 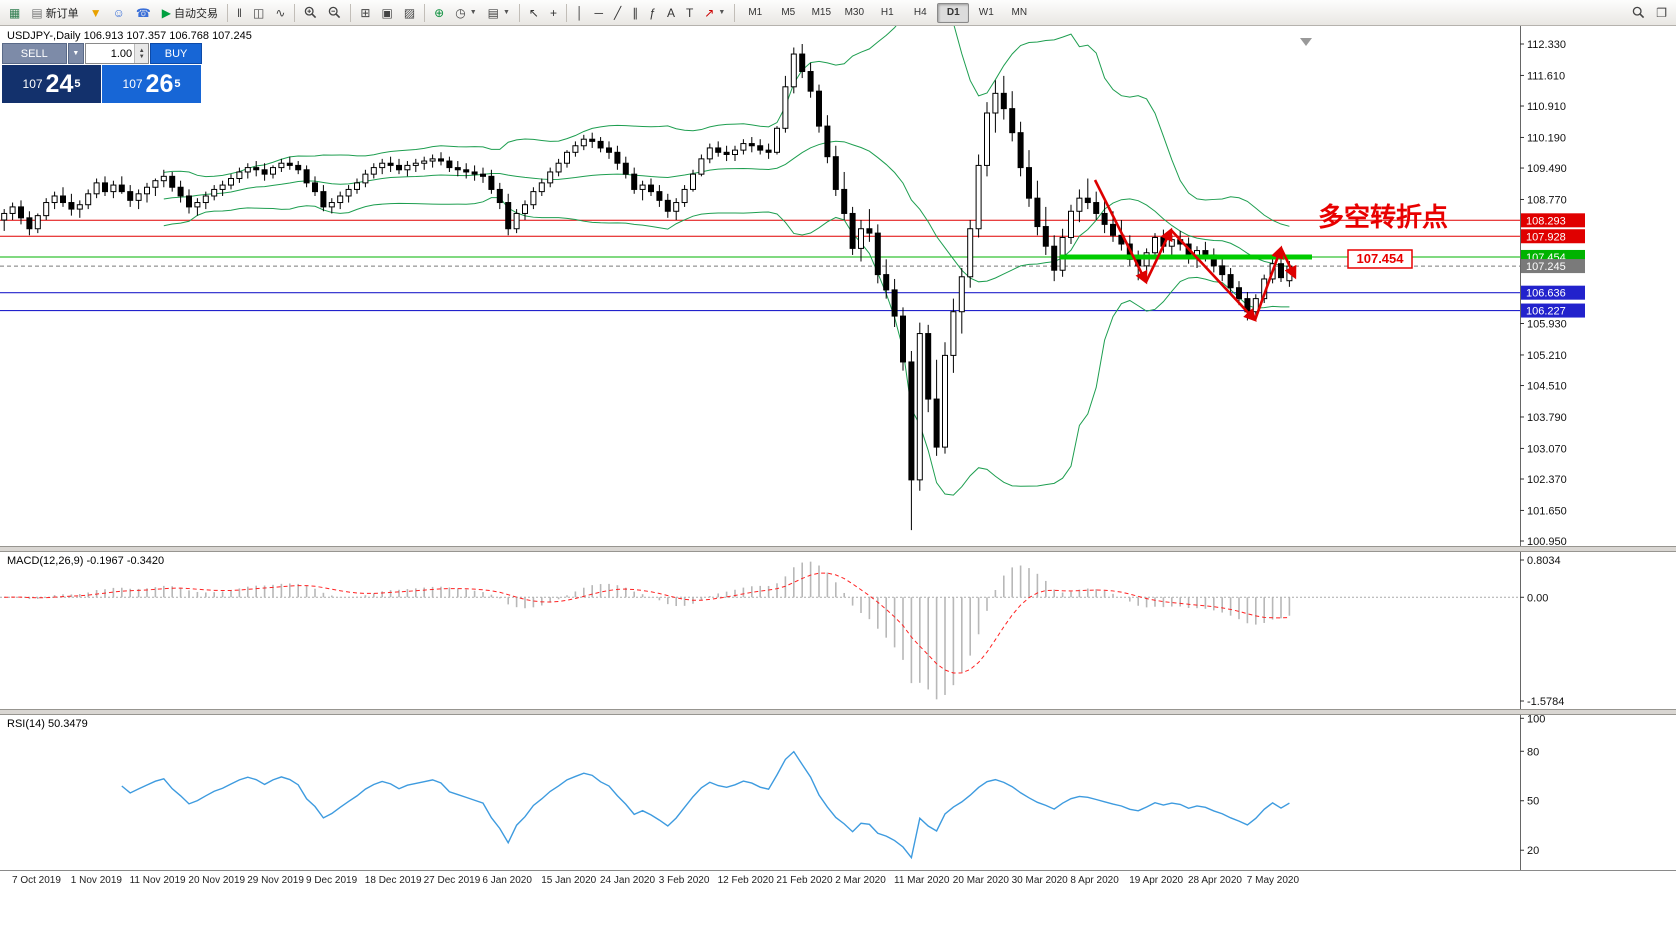 What do you see at coordinates (1546, 294) in the screenshot?
I see `svg-text: 106.636` at bounding box center [1546, 294].